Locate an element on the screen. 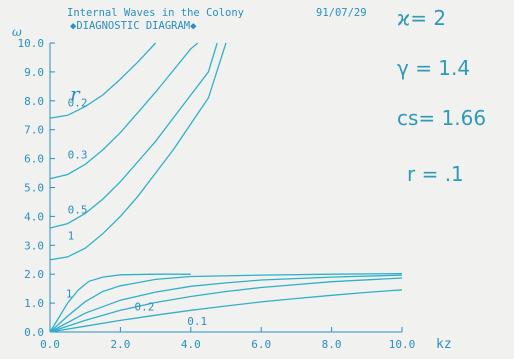 This screenshot has height=359, width=514. x-tick-label: 8.0 is located at coordinates (332, 344).